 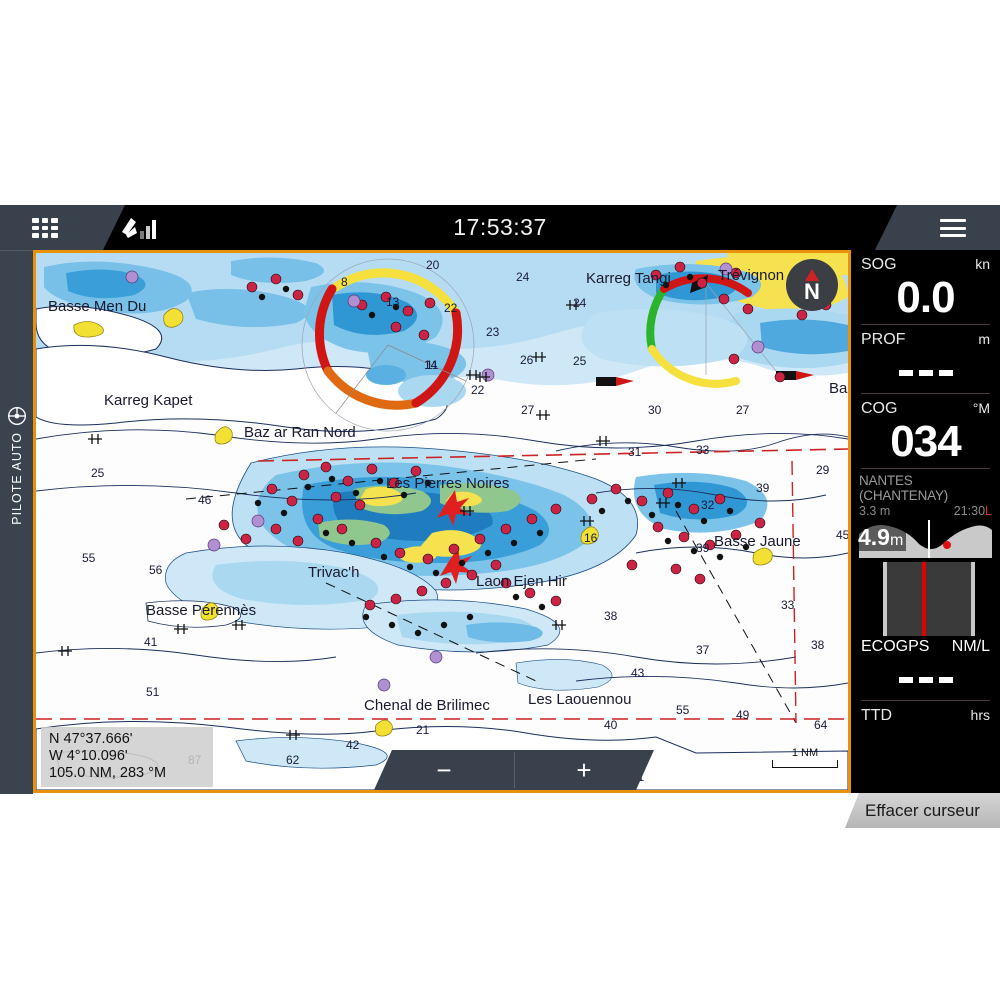 I want to click on chart-place-label: Baz ar Ran Nord, so click(x=300, y=432).